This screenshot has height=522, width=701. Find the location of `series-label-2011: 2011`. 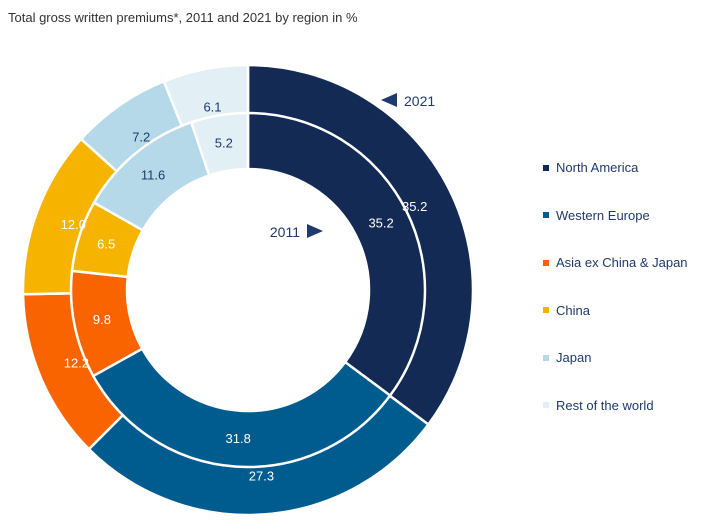

series-label-2011: 2011 is located at coordinates (296, 232).